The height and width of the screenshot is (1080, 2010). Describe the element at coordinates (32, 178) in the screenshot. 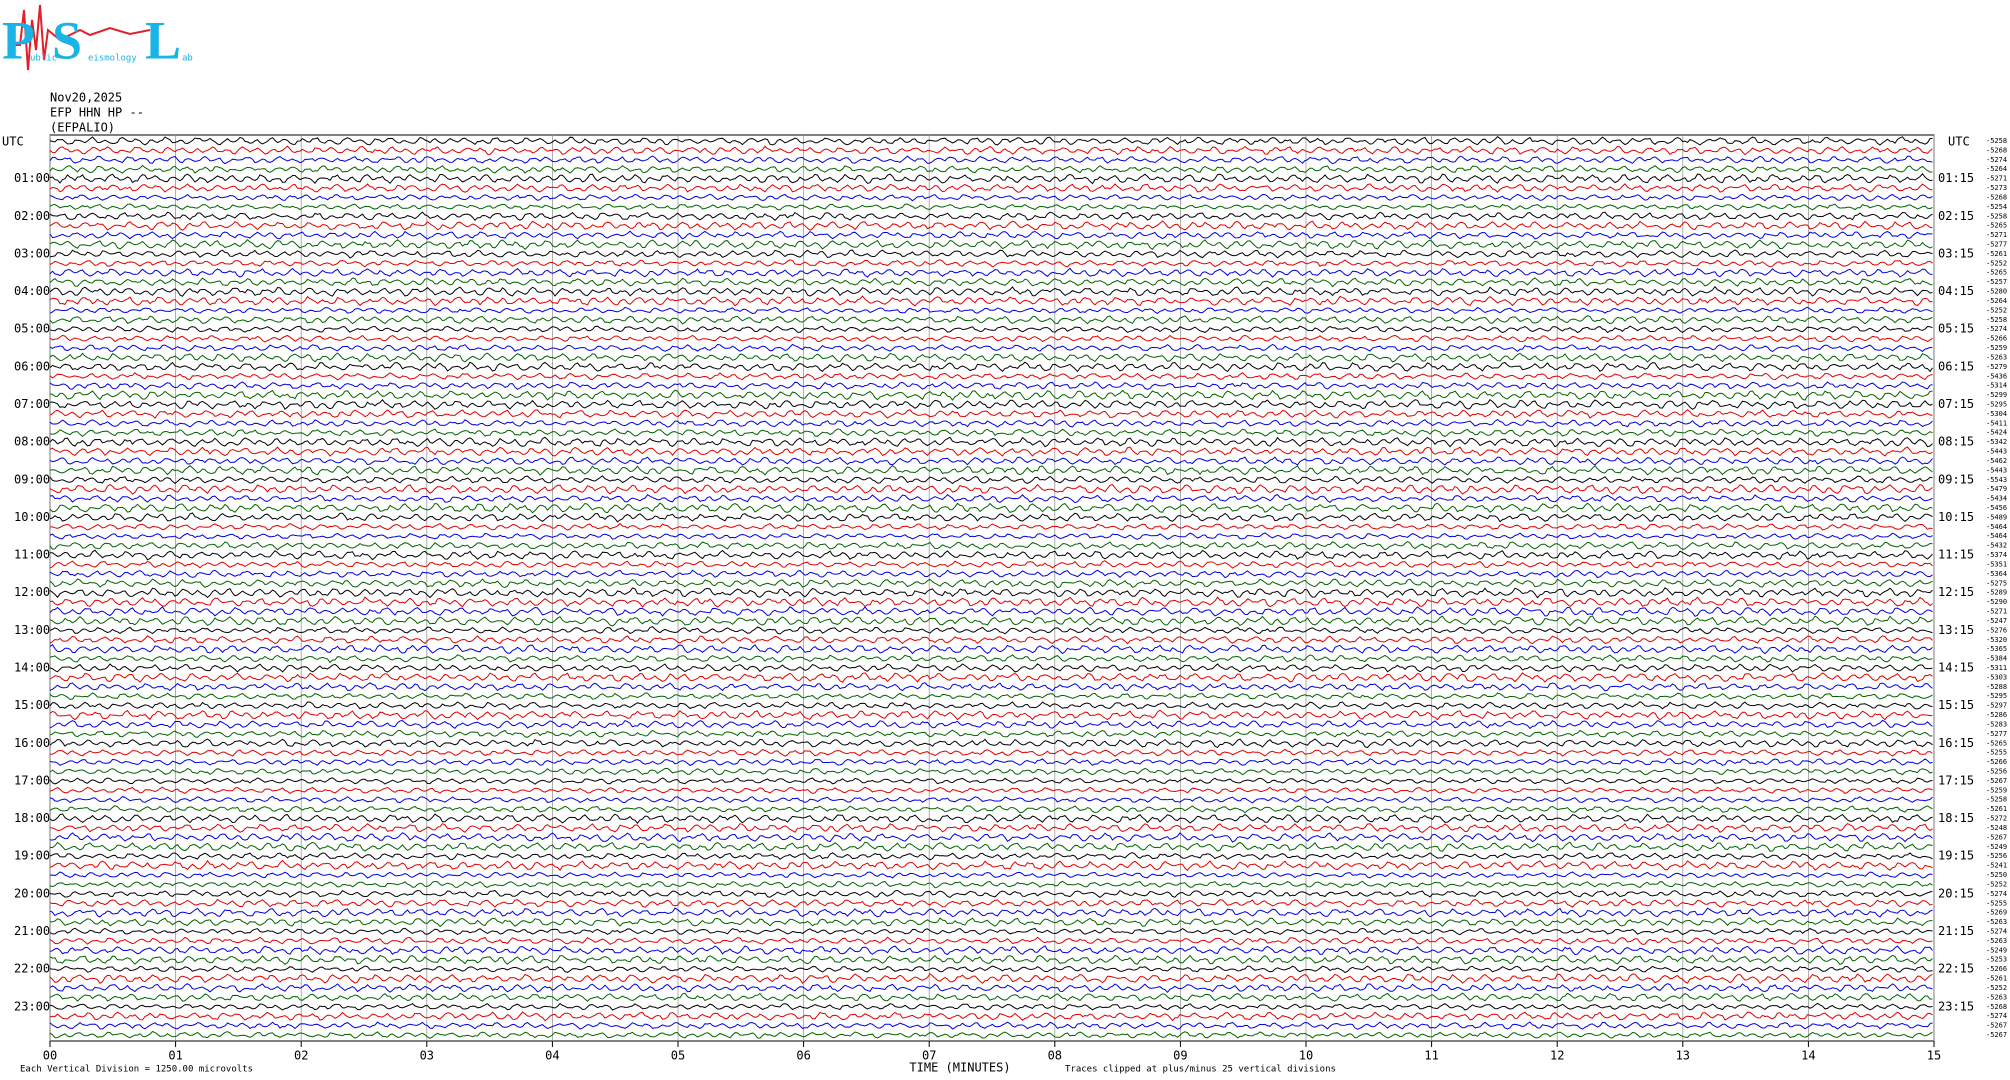

I see `left-hour-label: 01:00` at that location.